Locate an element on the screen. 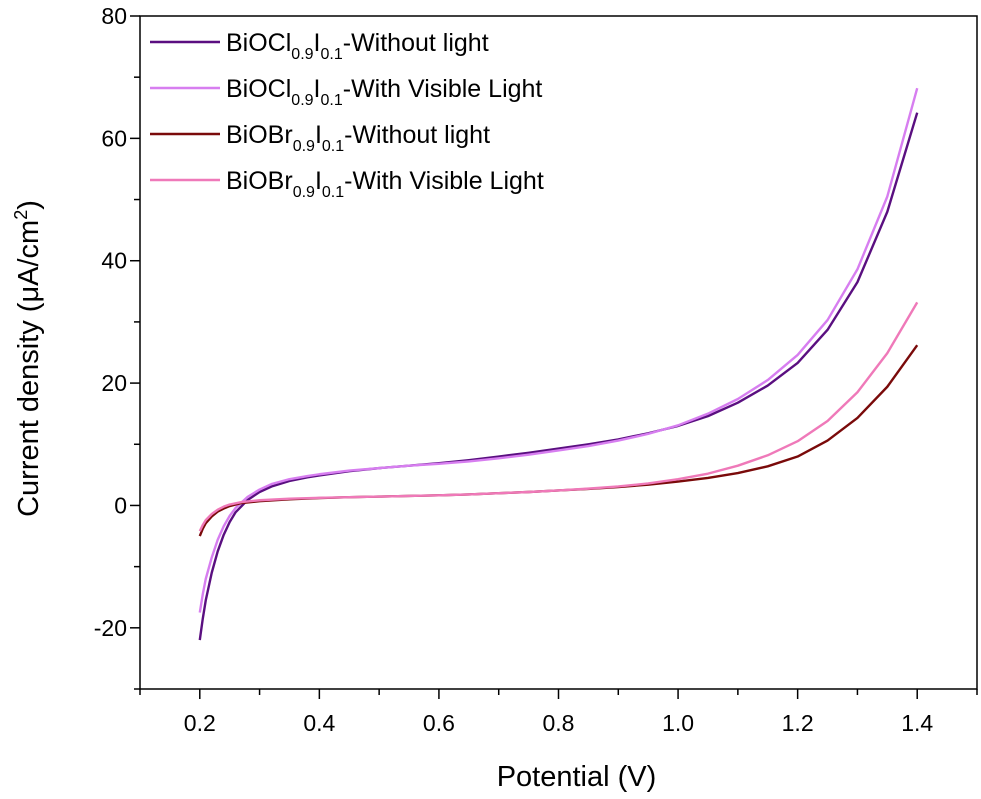 The image size is (981, 799). y-axis-title-close: ) is located at coordinates (29, 205).